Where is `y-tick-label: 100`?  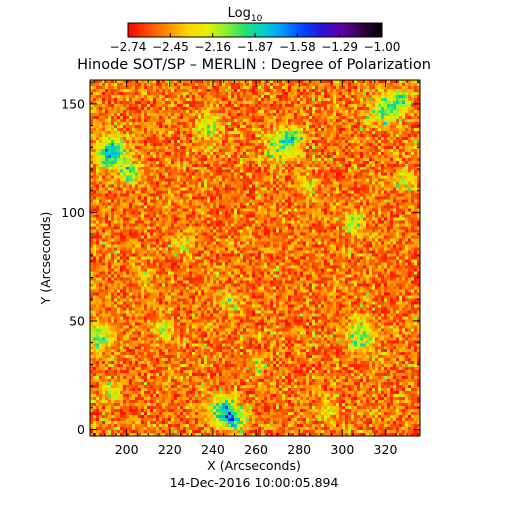
y-tick-label: 100 is located at coordinates (73, 212).